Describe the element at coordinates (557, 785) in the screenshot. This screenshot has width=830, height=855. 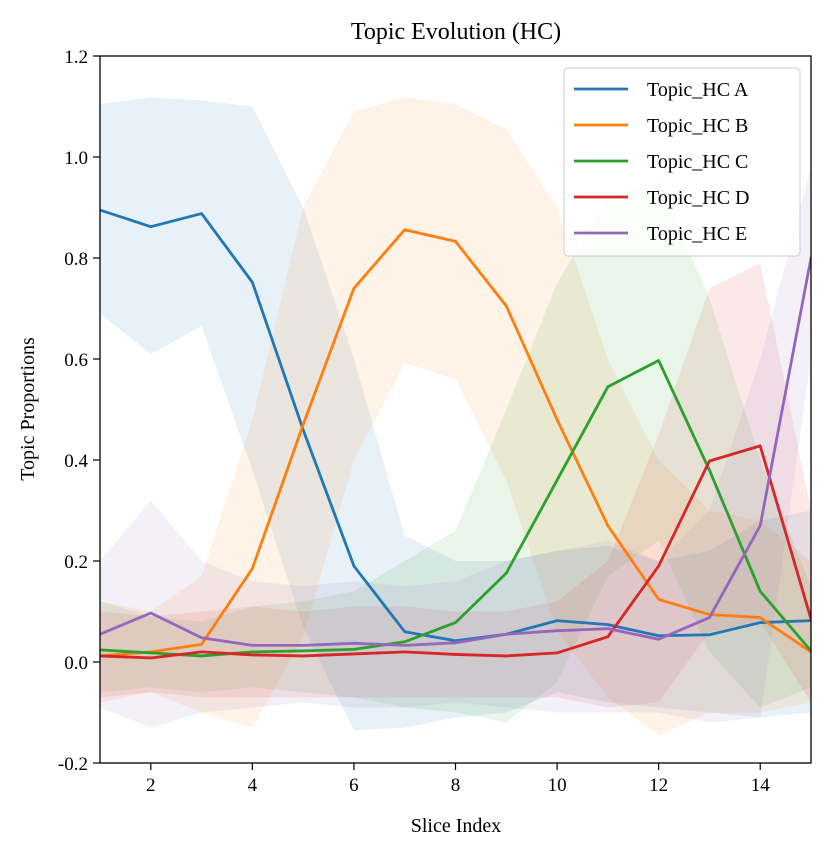
I see `x-tick-label: 10` at that location.